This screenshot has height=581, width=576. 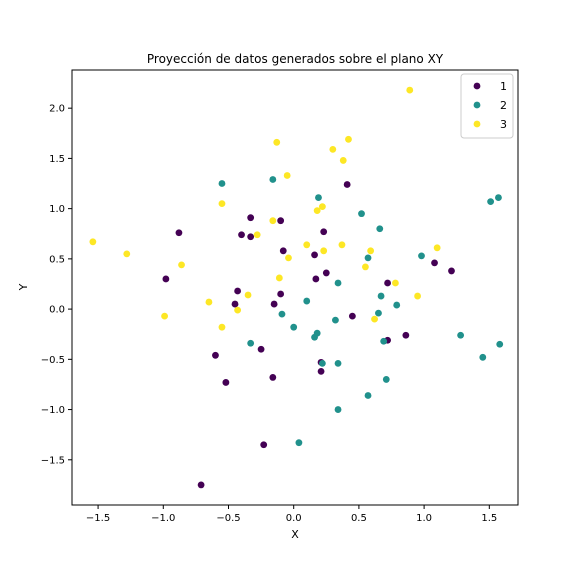 I want to click on x-tick-label: 0.0, so click(x=294, y=518).